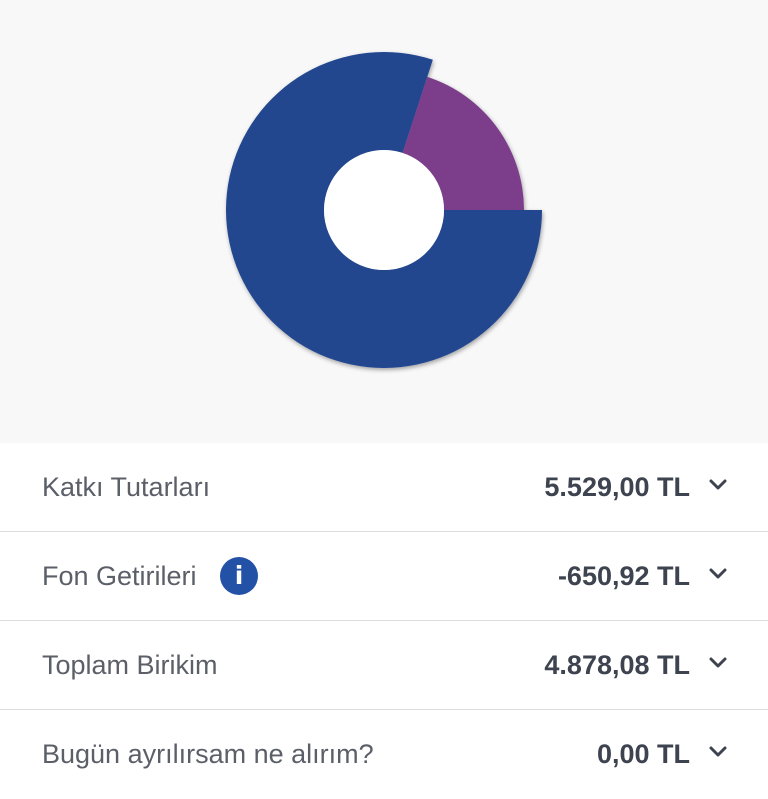 The height and width of the screenshot is (799, 768). I want to click on row-bugun-ayrilirsam: Bugün ayrılırsam ne alırım? 0,00 TL, so click(384, 754).